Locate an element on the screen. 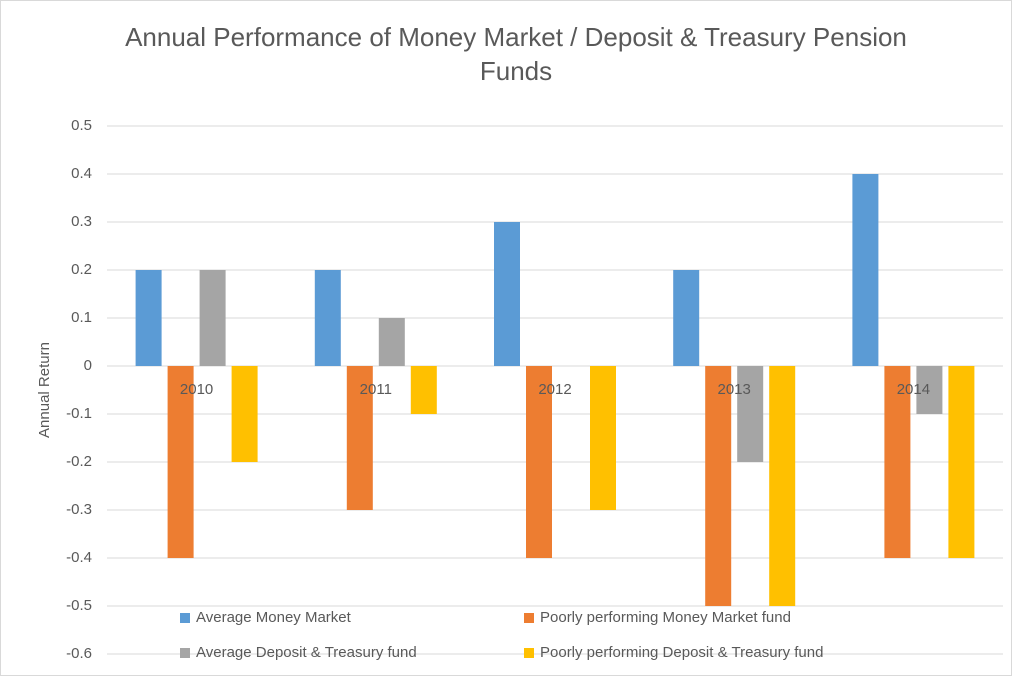 Image resolution: width=1012 pixels, height=676 pixels. y-tick-label: -0.6 is located at coordinates (79, 653).